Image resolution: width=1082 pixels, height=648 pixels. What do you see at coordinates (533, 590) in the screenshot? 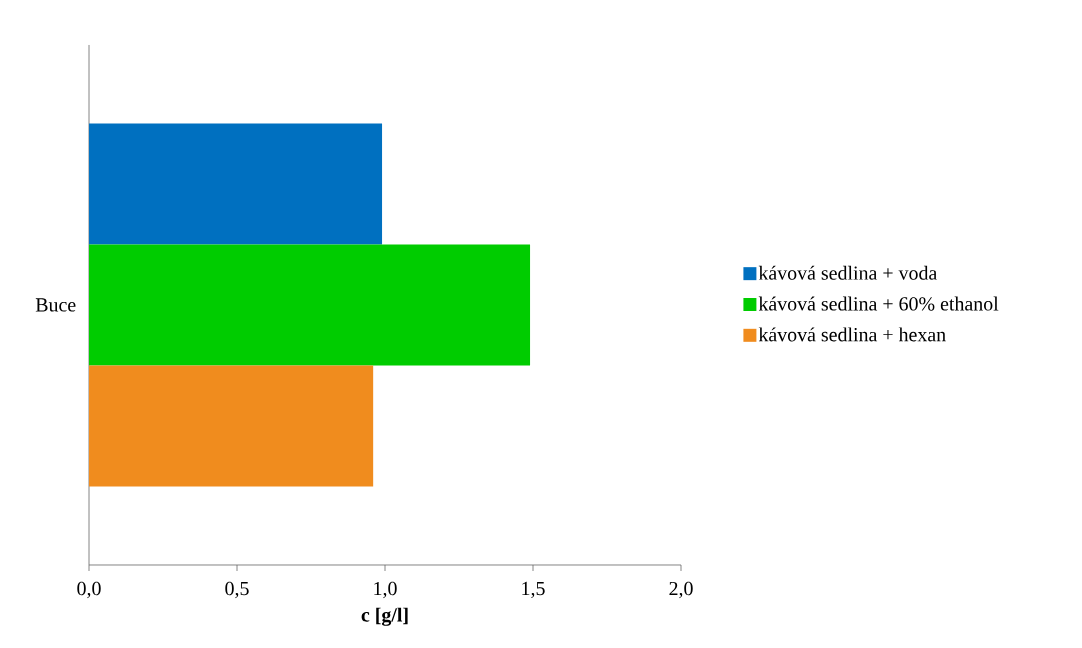
I see `x-tick-label: 1,5` at bounding box center [533, 590].